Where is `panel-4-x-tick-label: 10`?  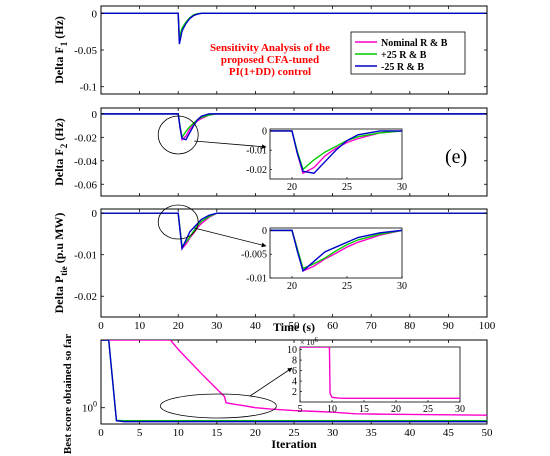 panel-4-x-tick-label: 10 is located at coordinates (179, 433).